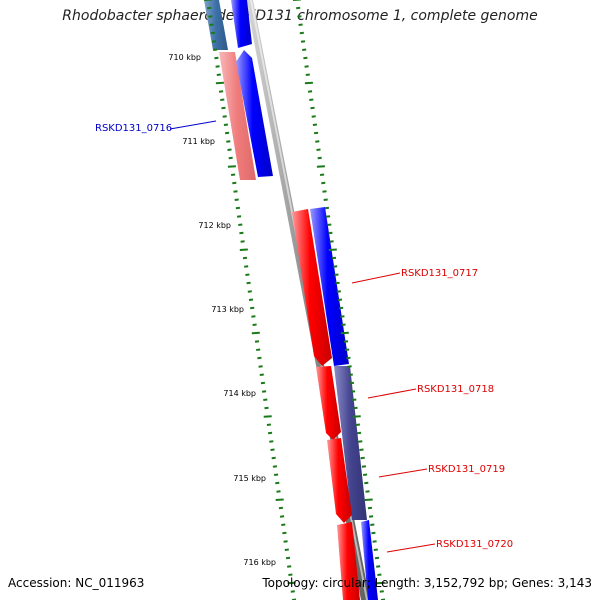 This screenshot has width=600, height=600. I want to click on gene-block-top-steel, so click(216, 25).